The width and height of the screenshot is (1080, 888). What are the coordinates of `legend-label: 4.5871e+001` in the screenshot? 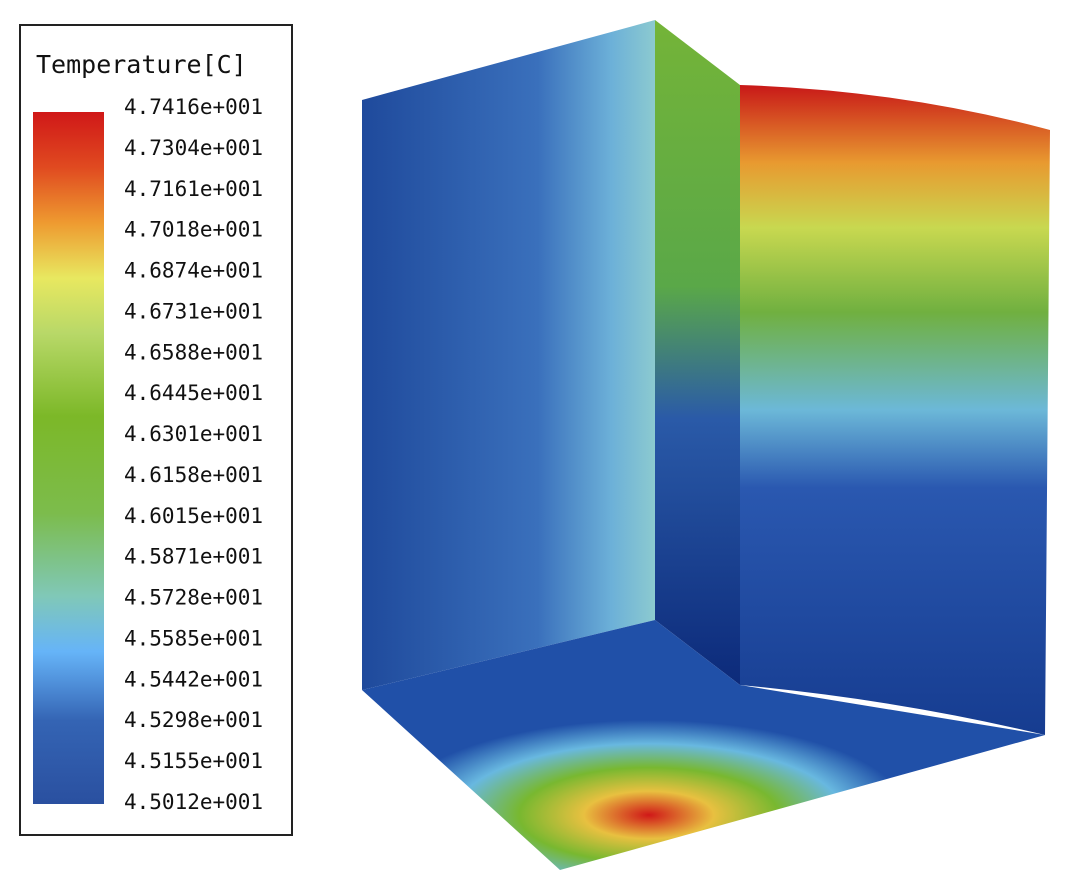 It's located at (193, 557).